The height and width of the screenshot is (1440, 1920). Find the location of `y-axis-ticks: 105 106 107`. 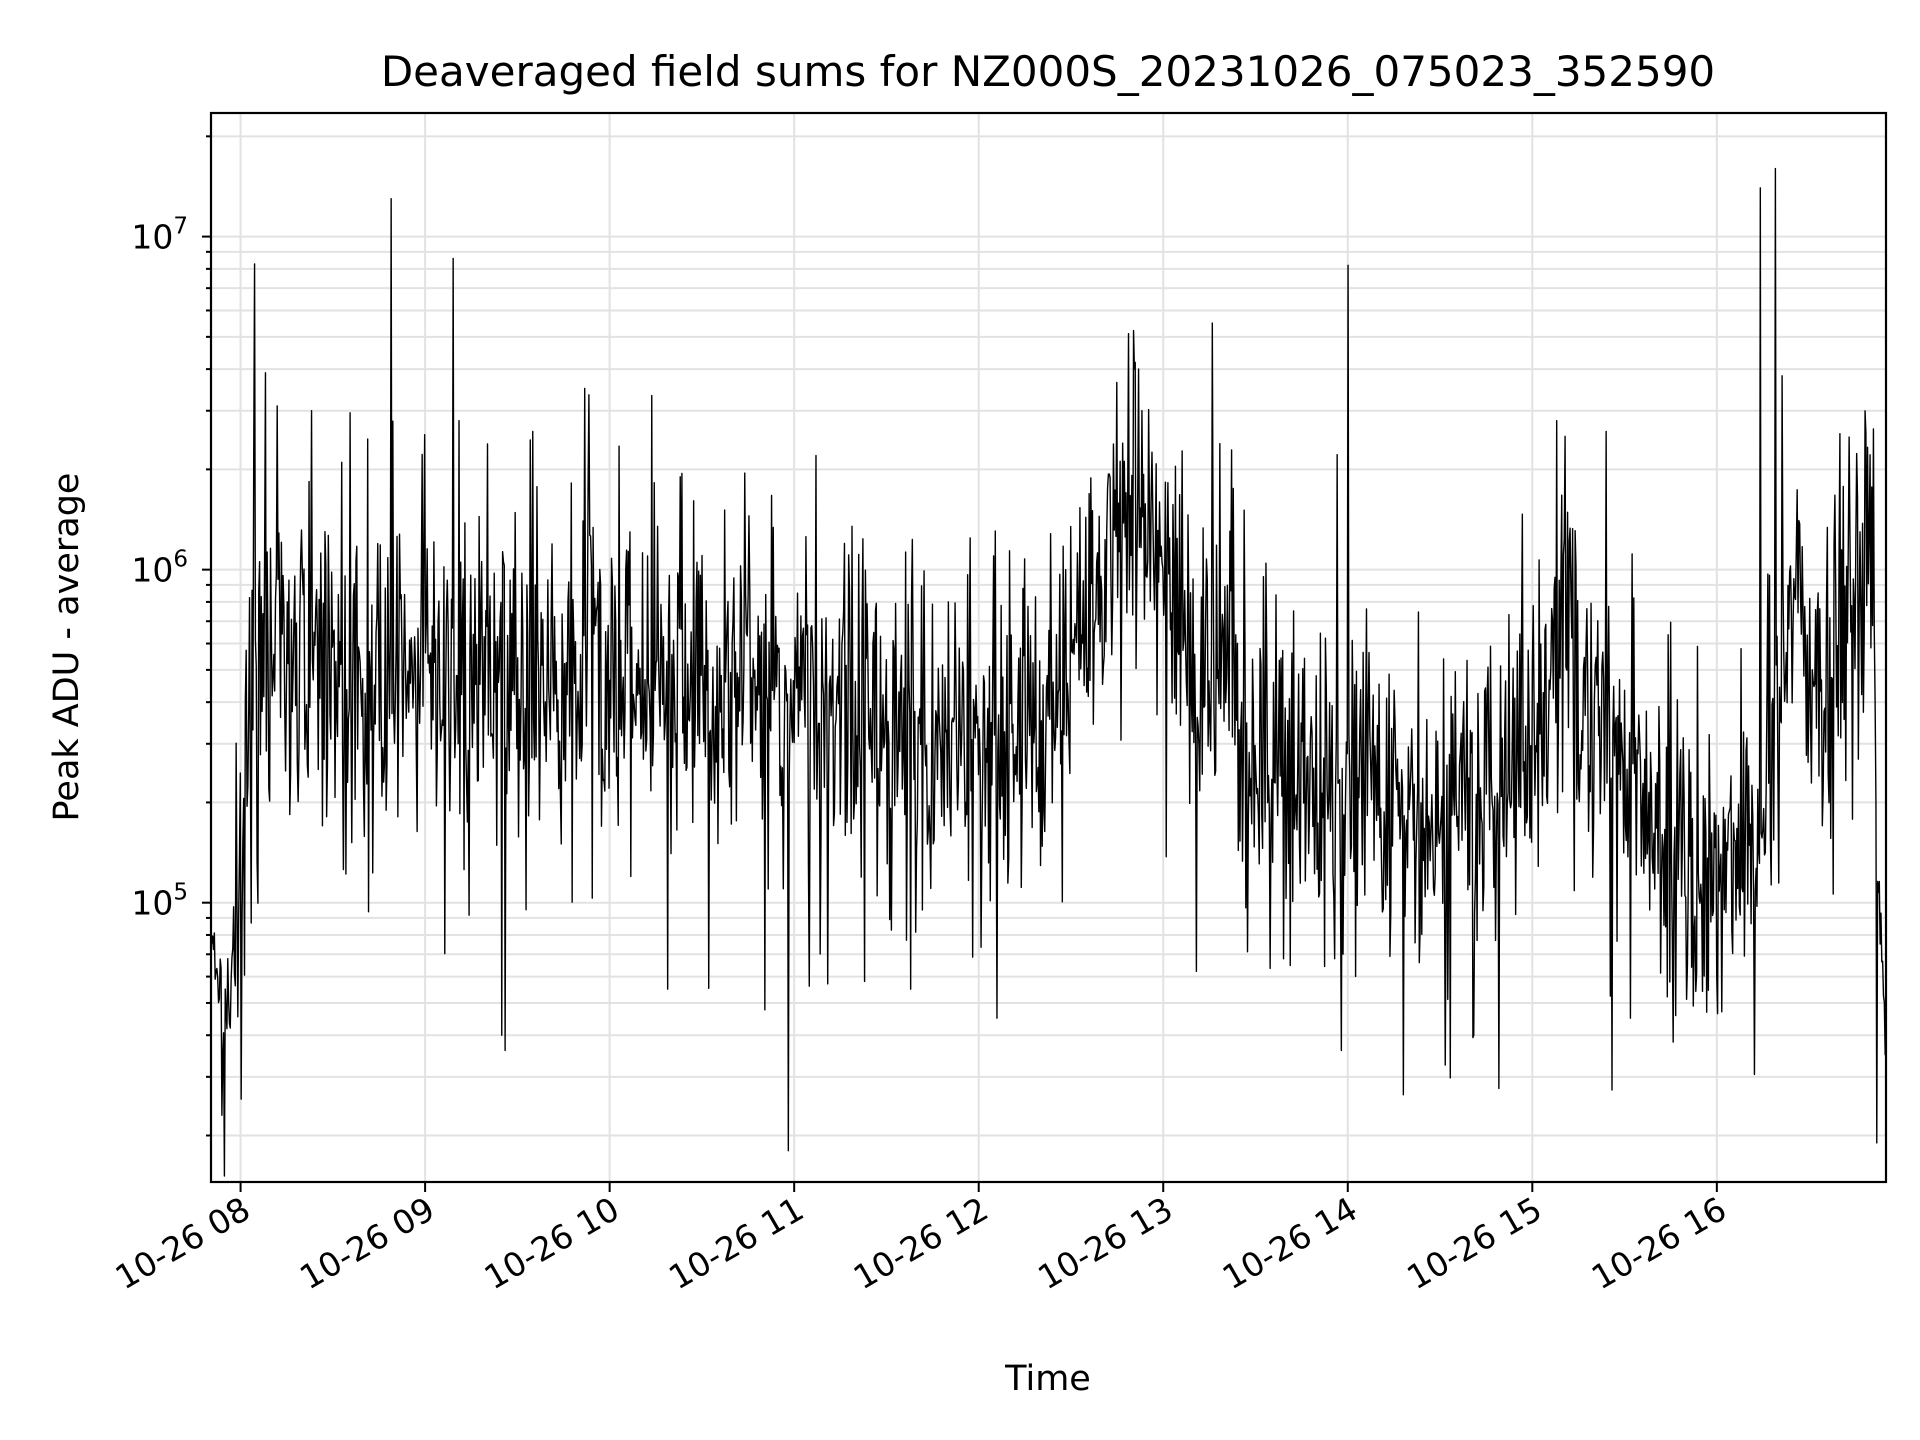

y-axis-ticks: 105 106 107 is located at coordinates (171, 636).